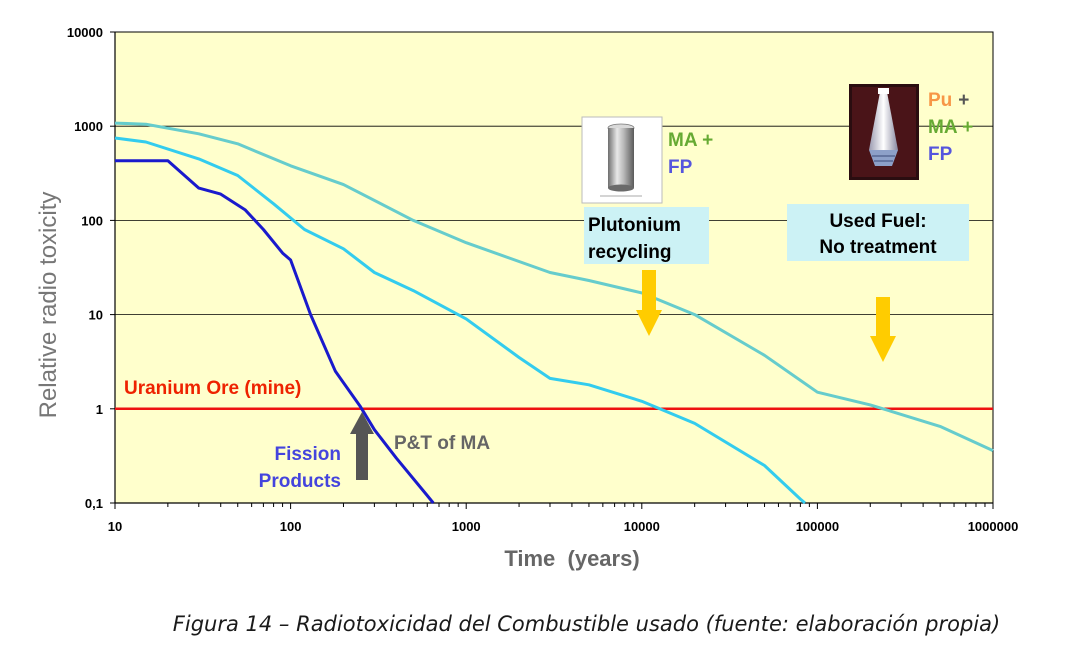  What do you see at coordinates (634, 225) in the screenshot?
I see `plutonium-recycling-line1: Plutonium` at bounding box center [634, 225].